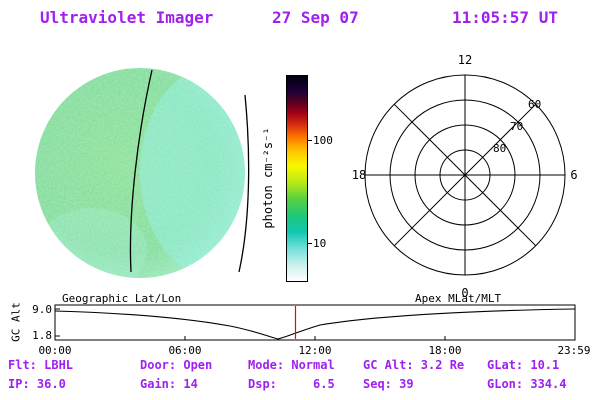  I want to click on ytick-9: 9.0, so click(42, 309).